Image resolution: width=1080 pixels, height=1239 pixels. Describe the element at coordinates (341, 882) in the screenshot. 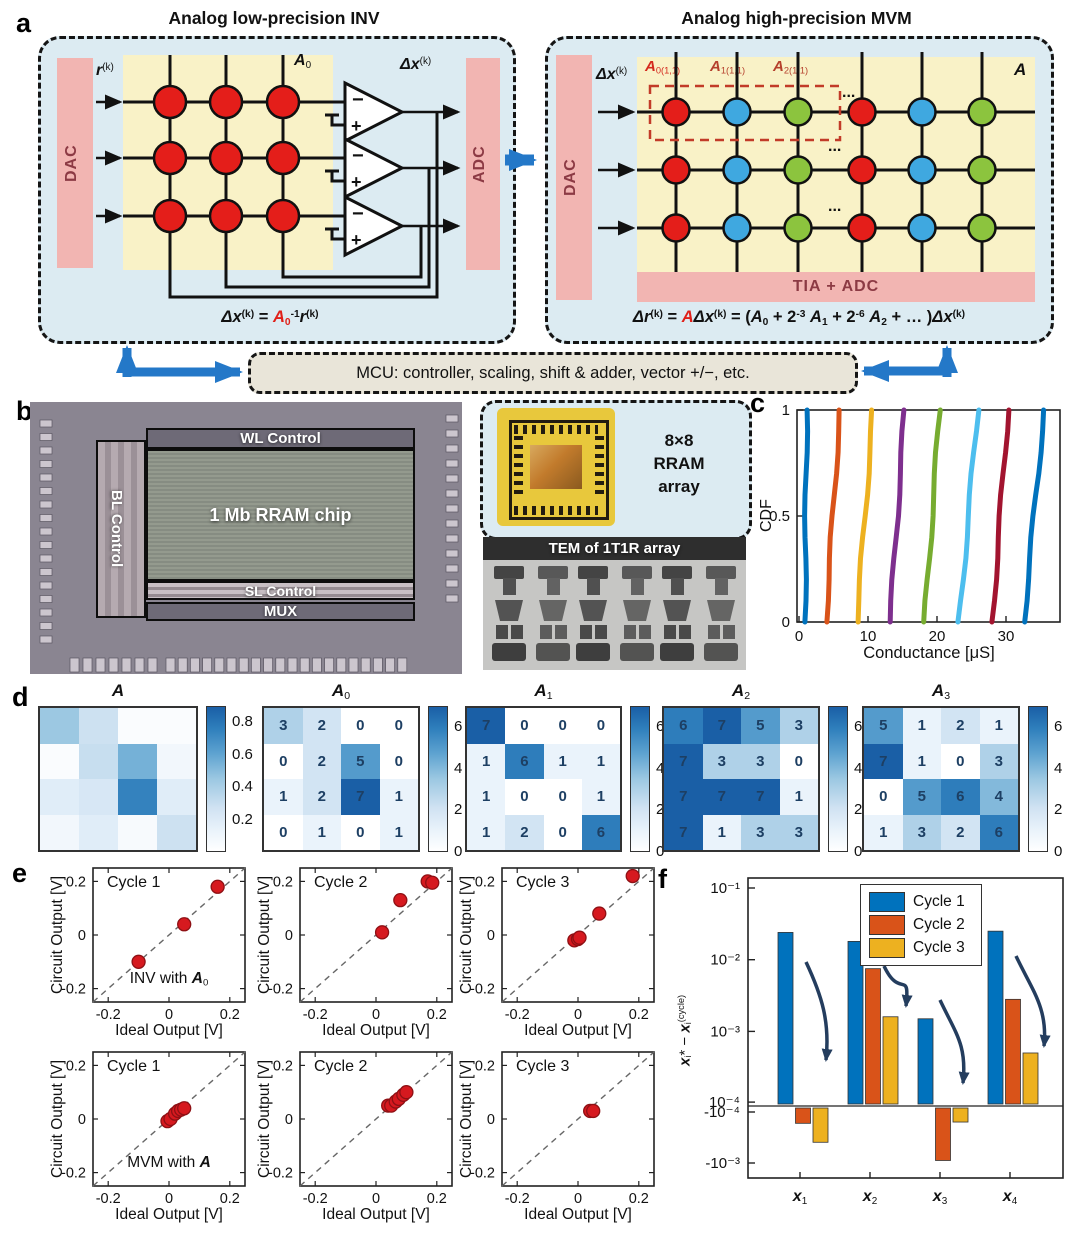

I see `scatter-title-2: Cycle 2` at that location.